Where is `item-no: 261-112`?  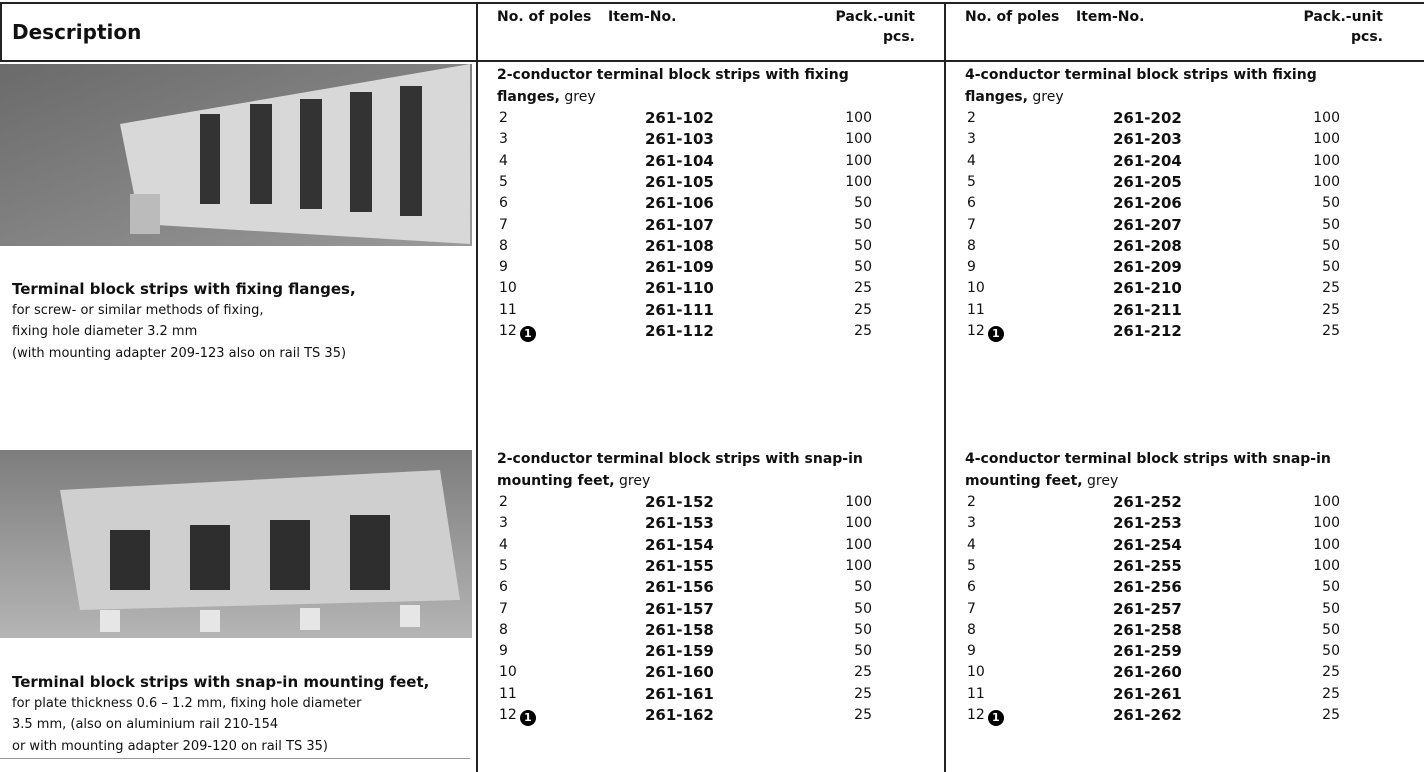
item-no: 261-112 is located at coordinates (679, 331).